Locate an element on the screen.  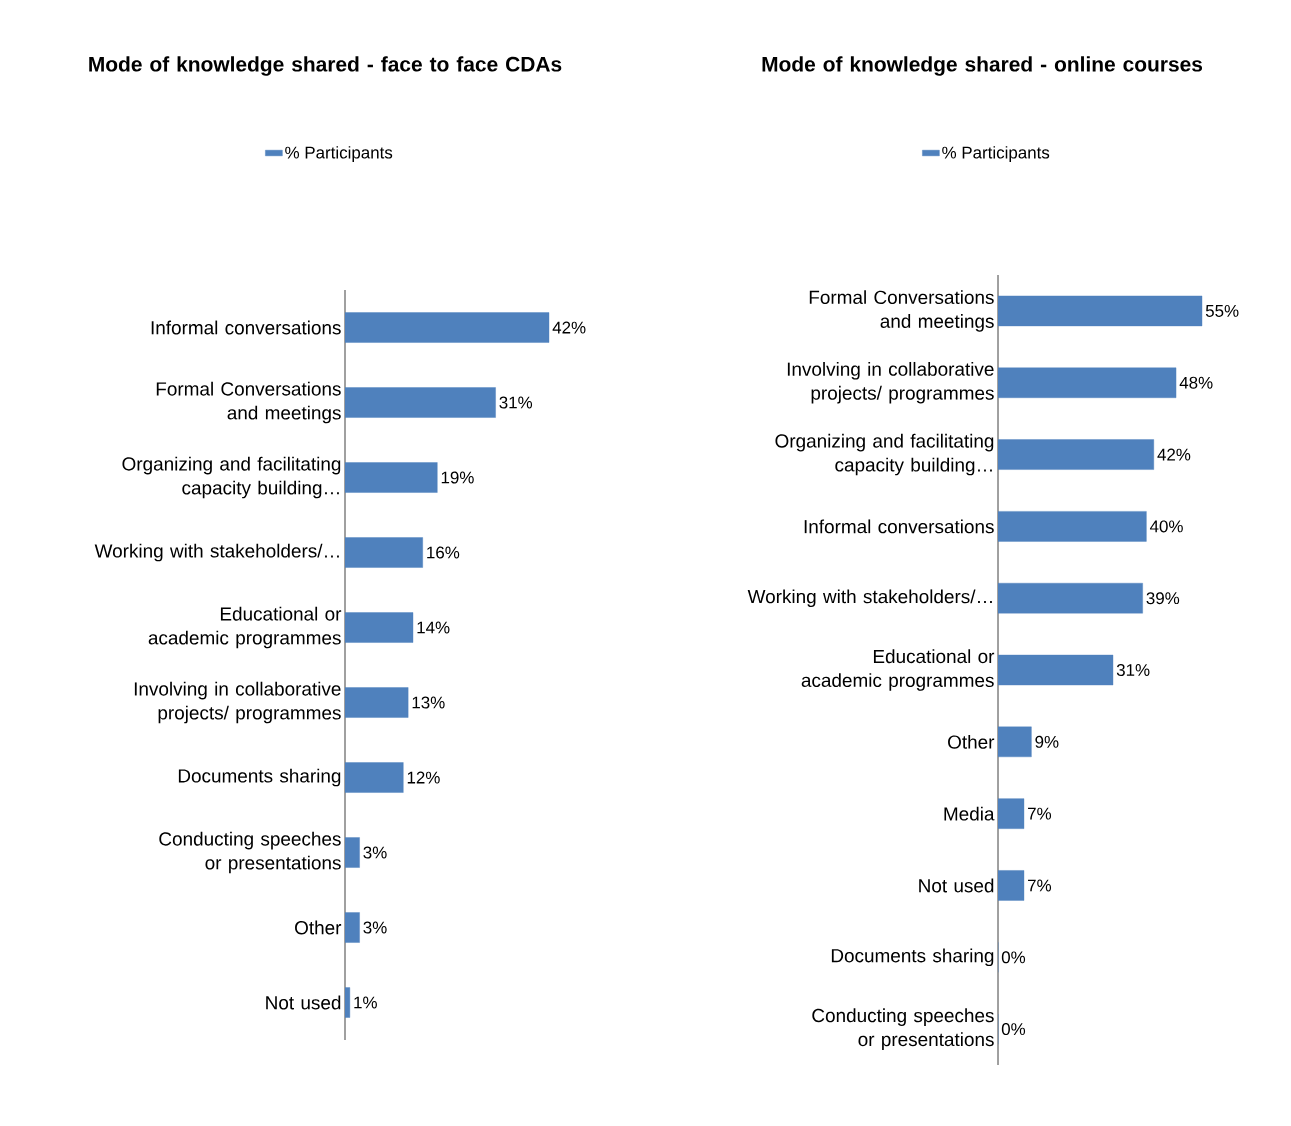
y-tick-label: Media is located at coordinates (969, 813).